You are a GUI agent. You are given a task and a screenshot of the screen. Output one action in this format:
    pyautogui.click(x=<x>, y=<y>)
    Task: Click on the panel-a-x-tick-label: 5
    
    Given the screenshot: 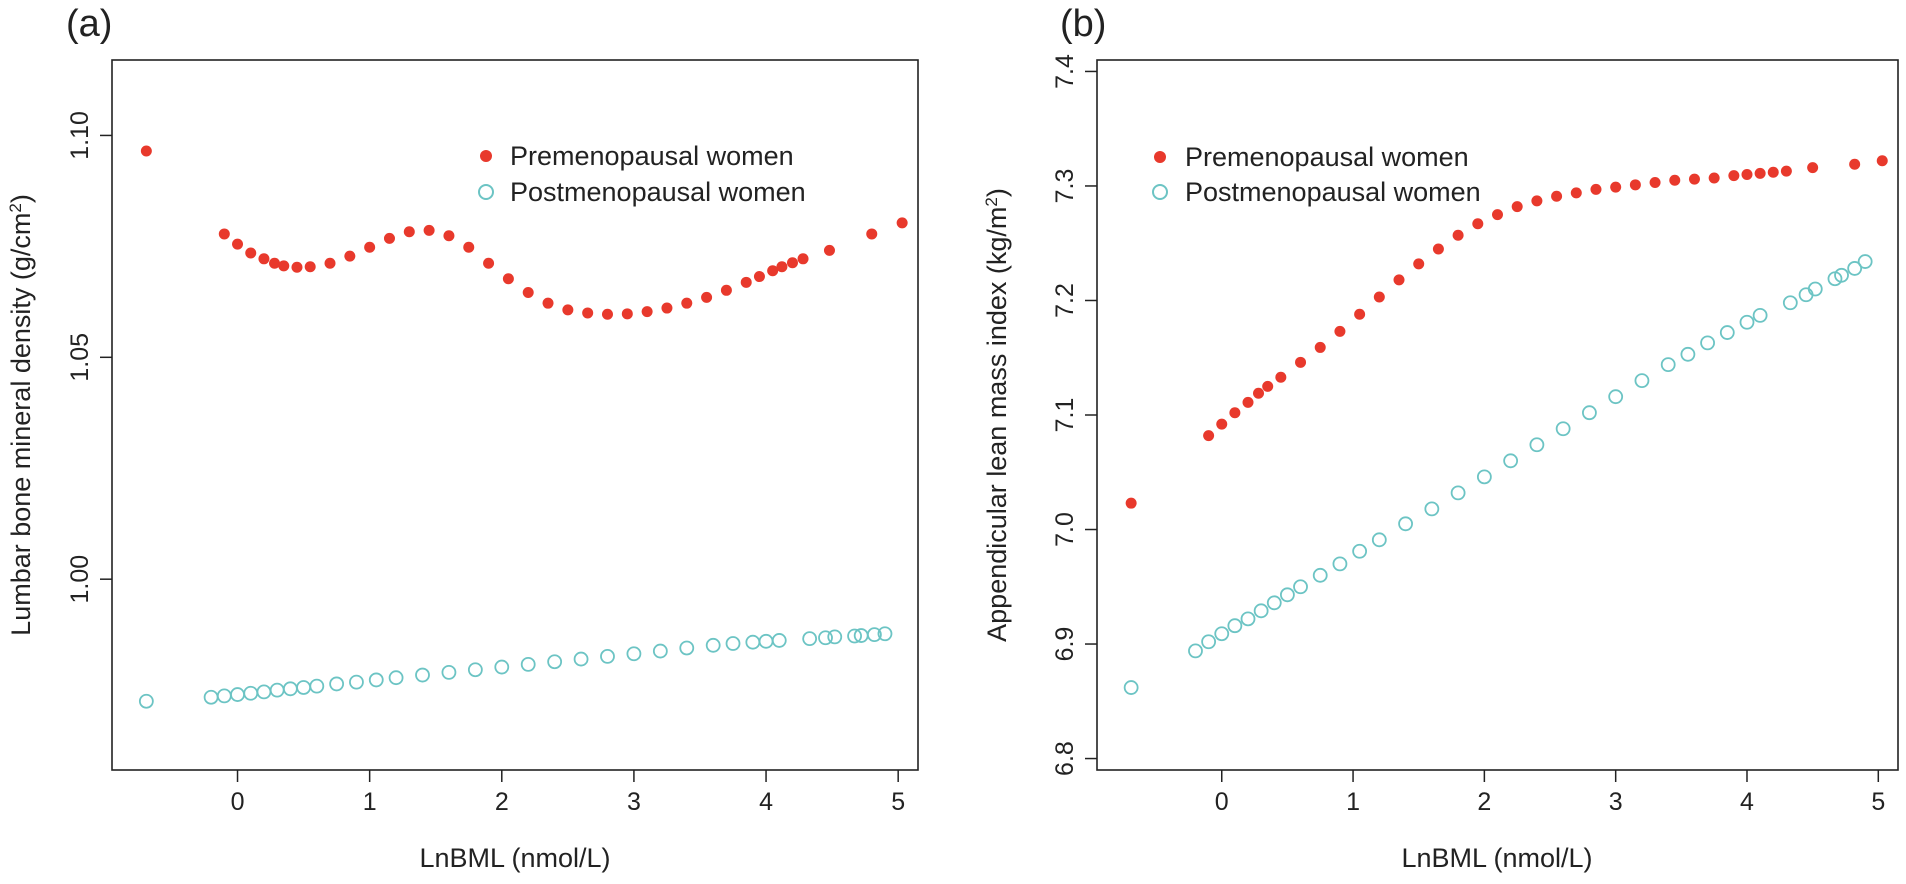 What is the action you would take?
    pyautogui.click(x=898, y=802)
    